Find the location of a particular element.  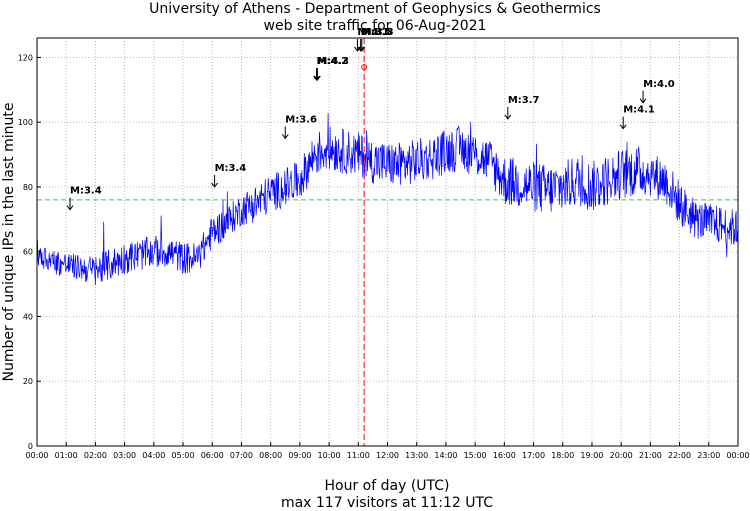

earthquake-label: M:4.2 is located at coordinates (333, 61).